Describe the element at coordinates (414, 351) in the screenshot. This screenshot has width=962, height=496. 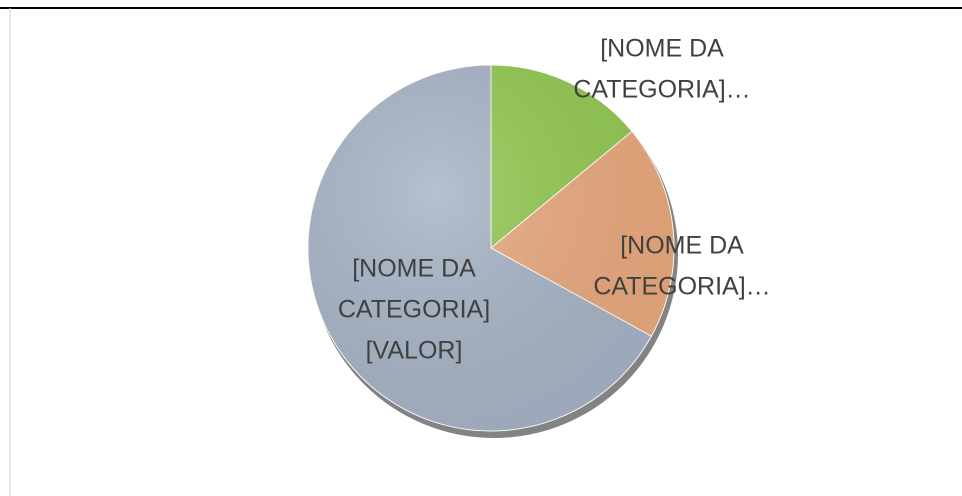
I see `data-label: [VALOR]` at that location.